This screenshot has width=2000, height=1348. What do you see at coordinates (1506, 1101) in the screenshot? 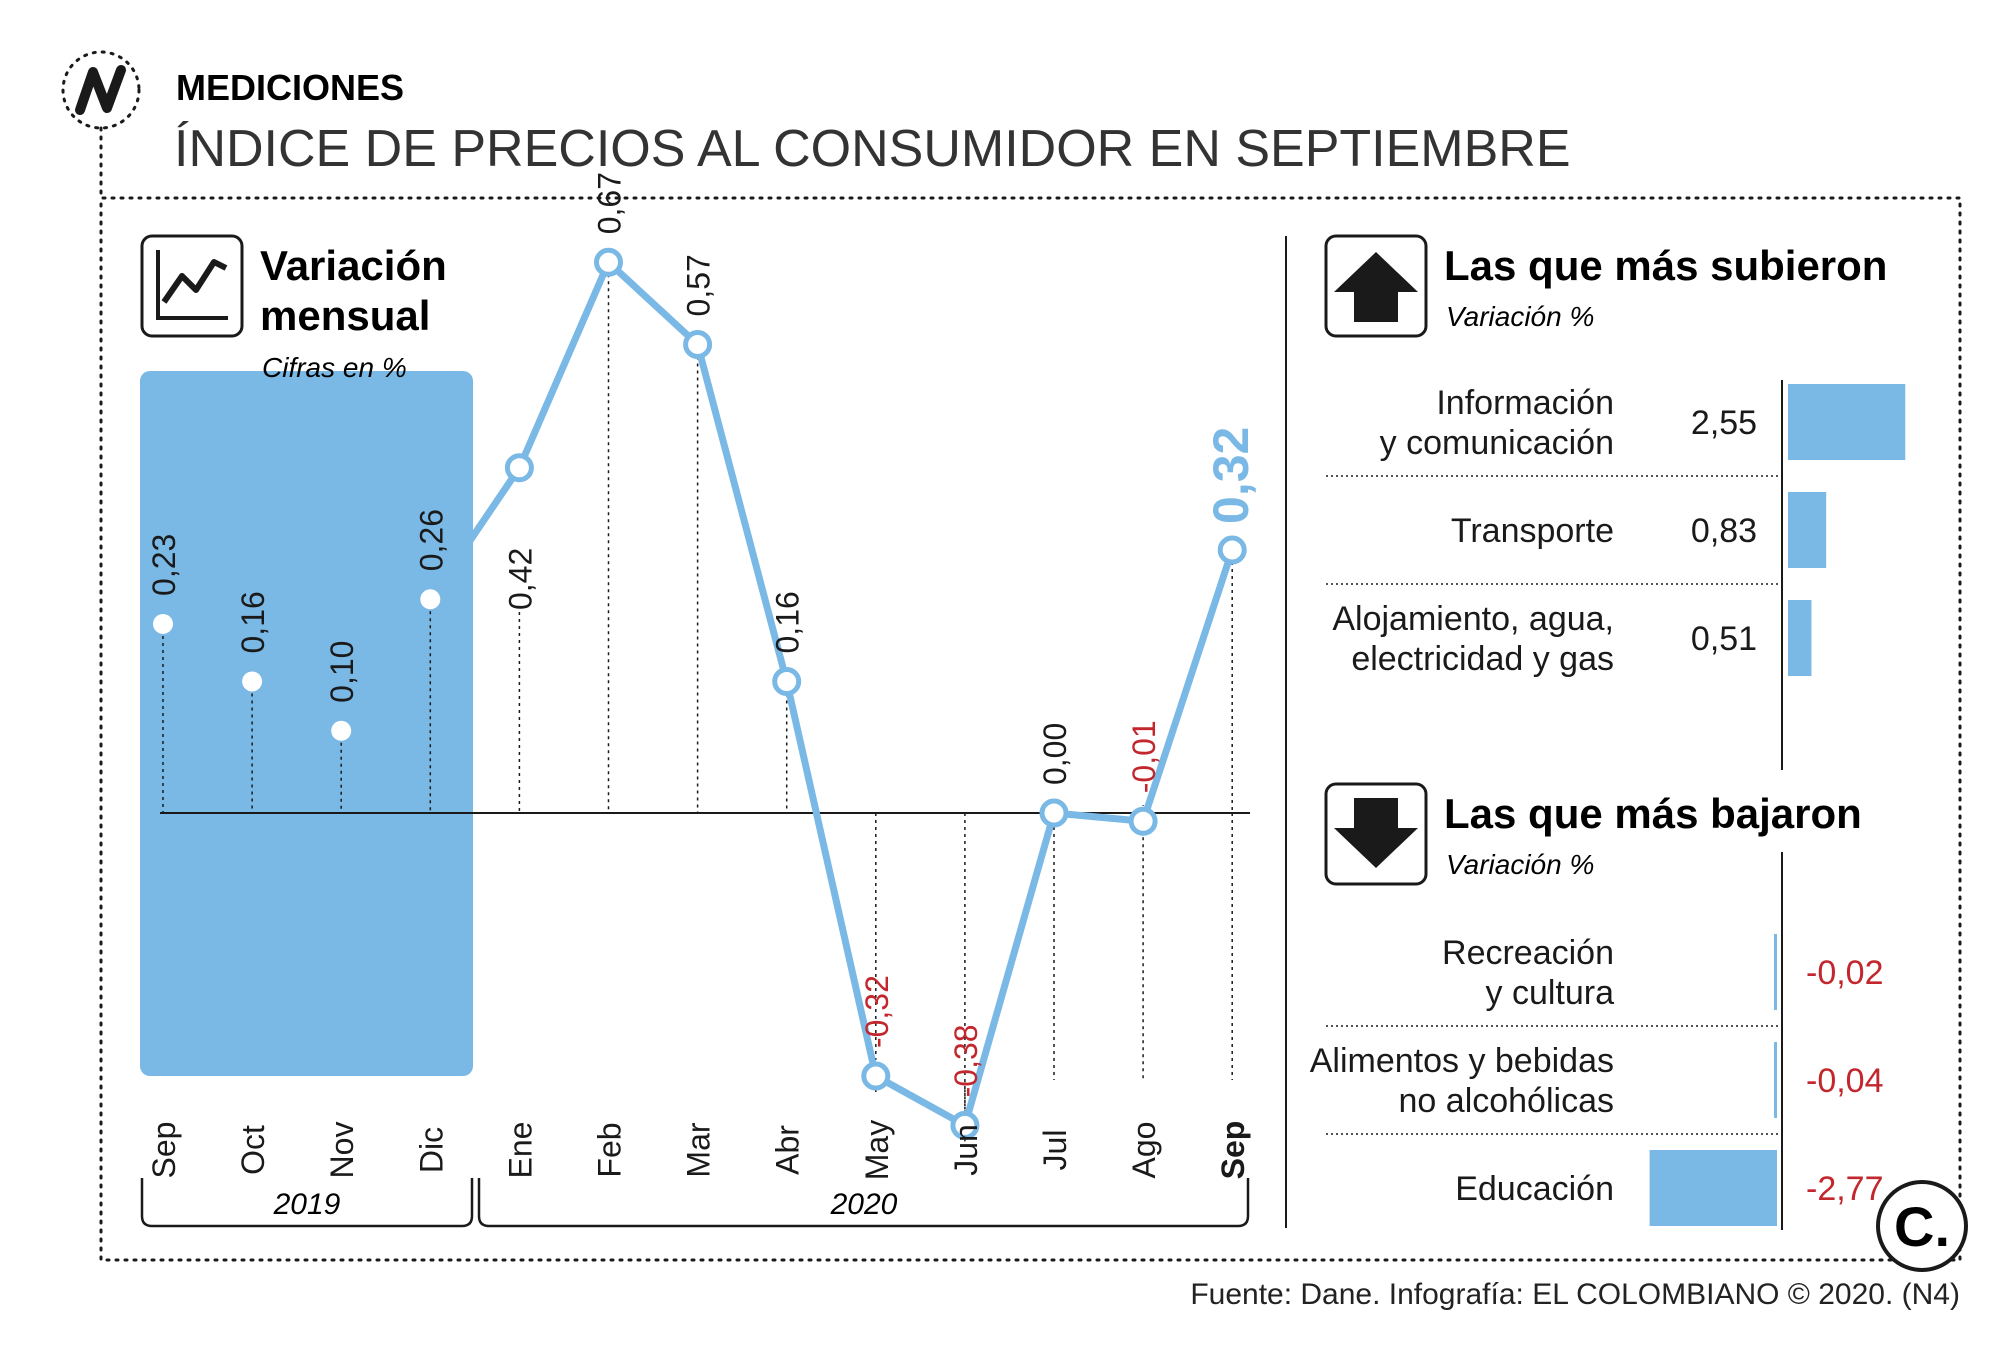
I see `category-label: no alcohólicas` at bounding box center [1506, 1101].